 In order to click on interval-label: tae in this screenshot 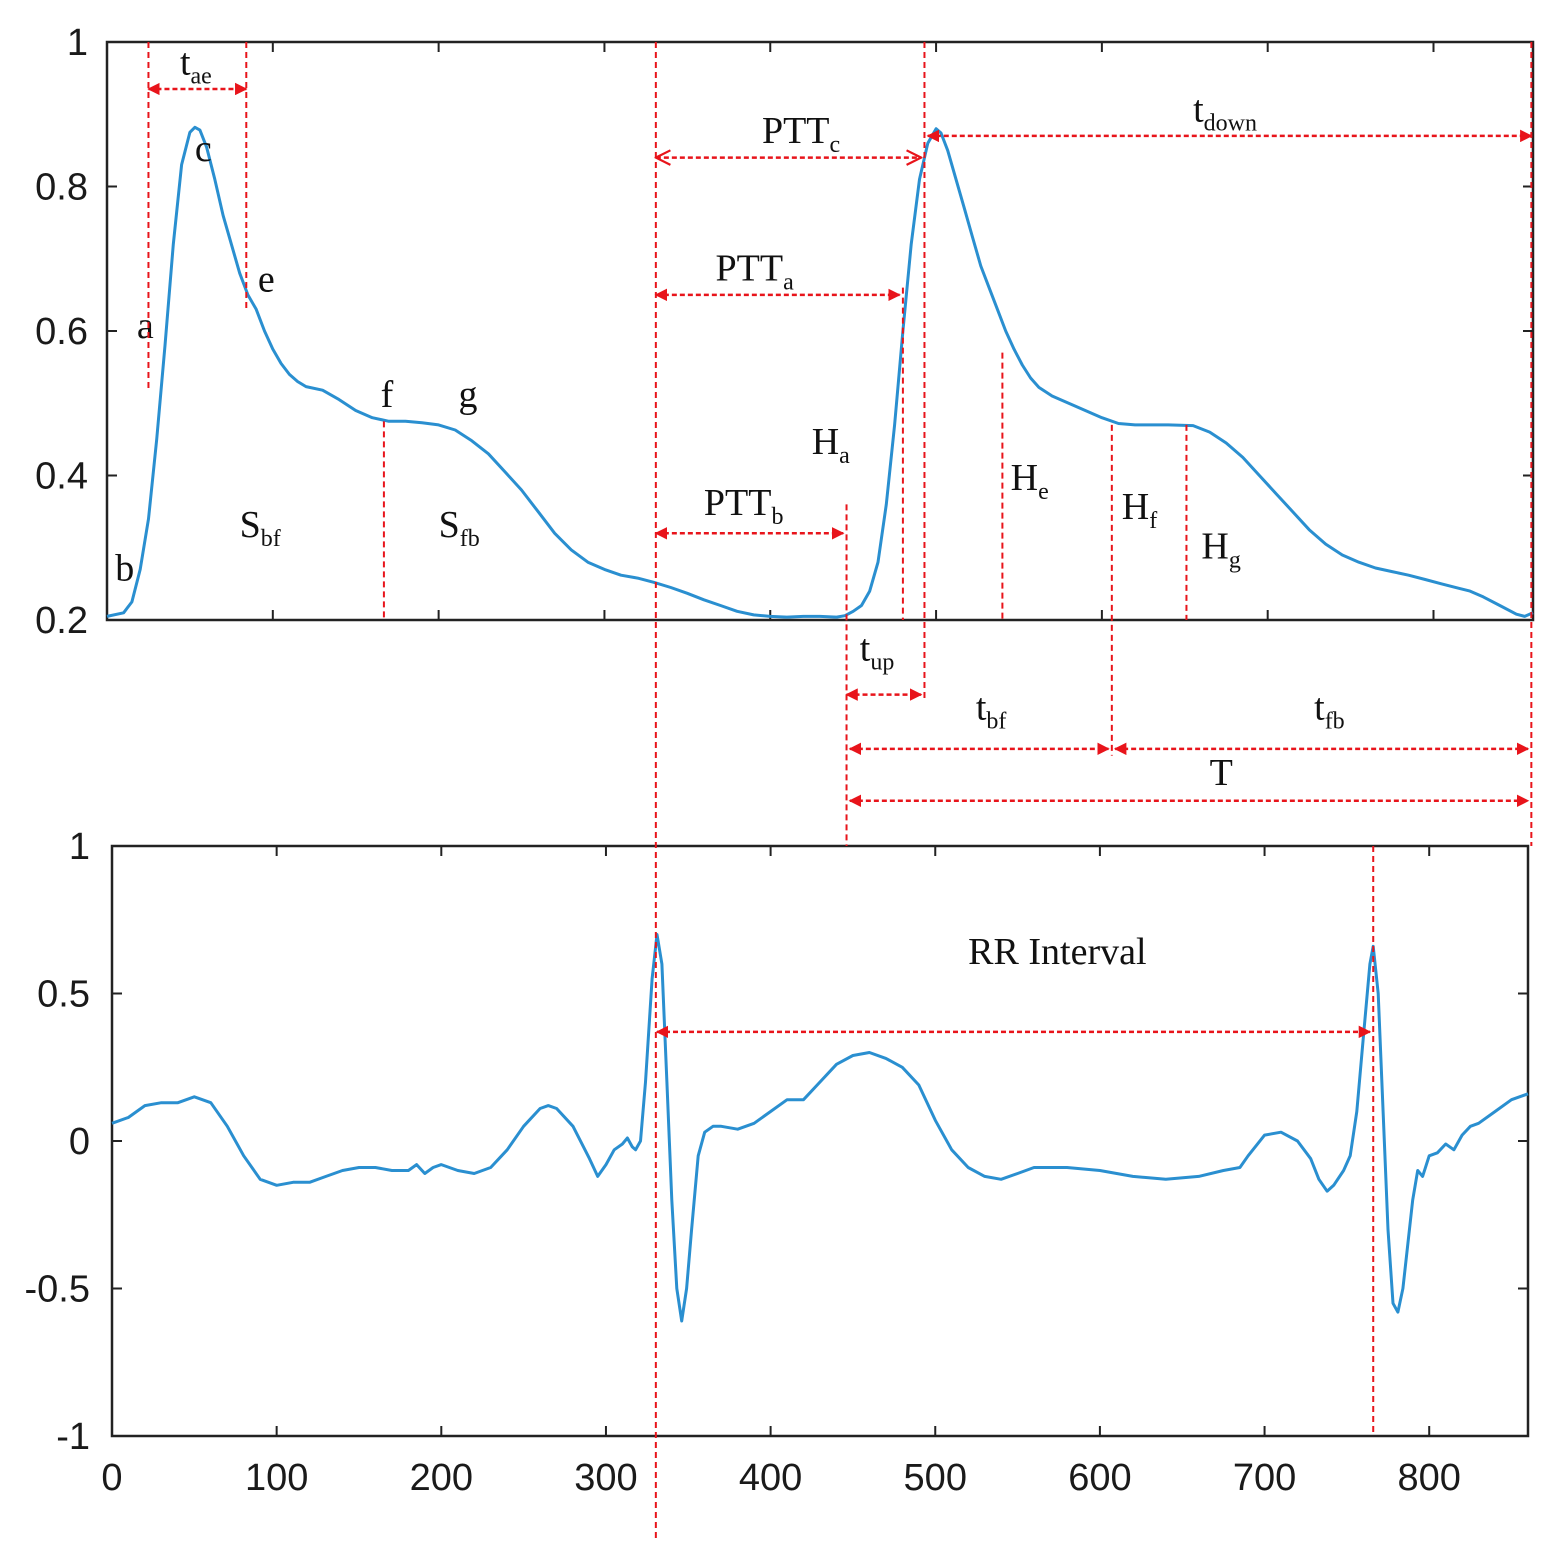, I will do `click(196, 66)`.